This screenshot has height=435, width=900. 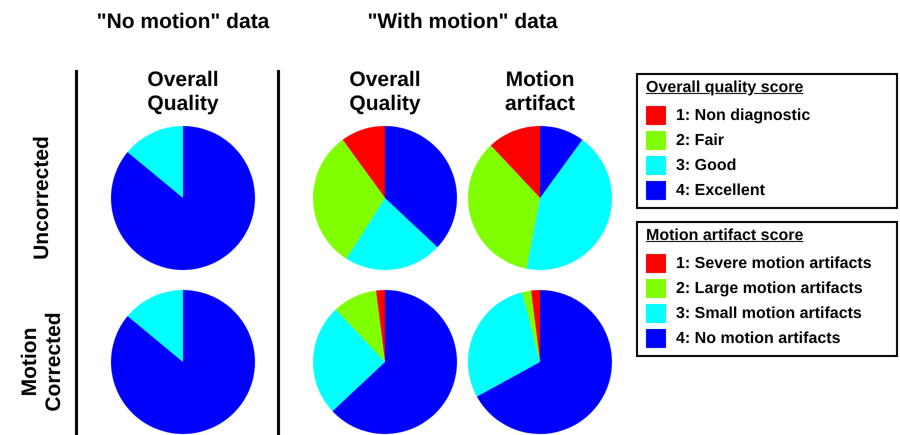 What do you see at coordinates (769, 313) in the screenshot?
I see `legend-label: 3: Small motion artifacts` at bounding box center [769, 313].